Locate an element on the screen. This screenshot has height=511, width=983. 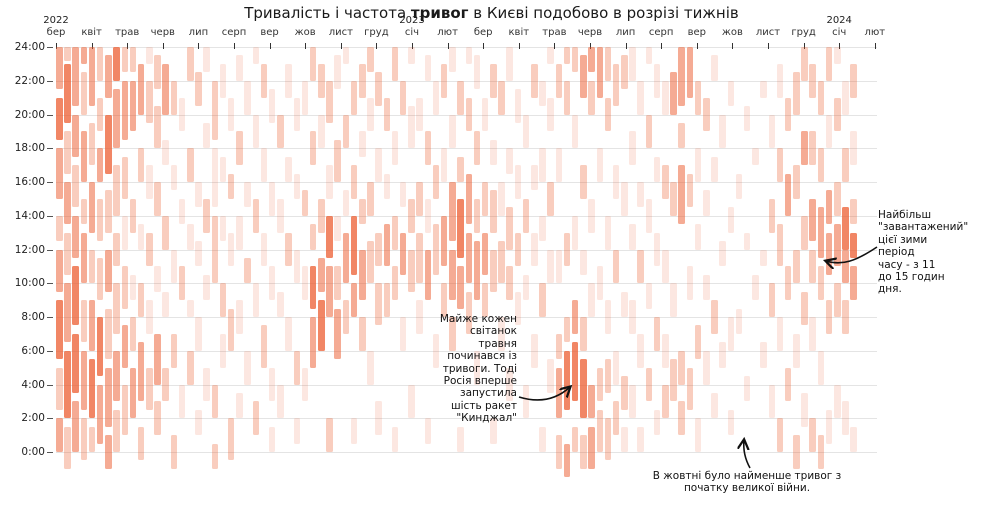
arrow-to-october-gap is located at coordinates (747, 454).